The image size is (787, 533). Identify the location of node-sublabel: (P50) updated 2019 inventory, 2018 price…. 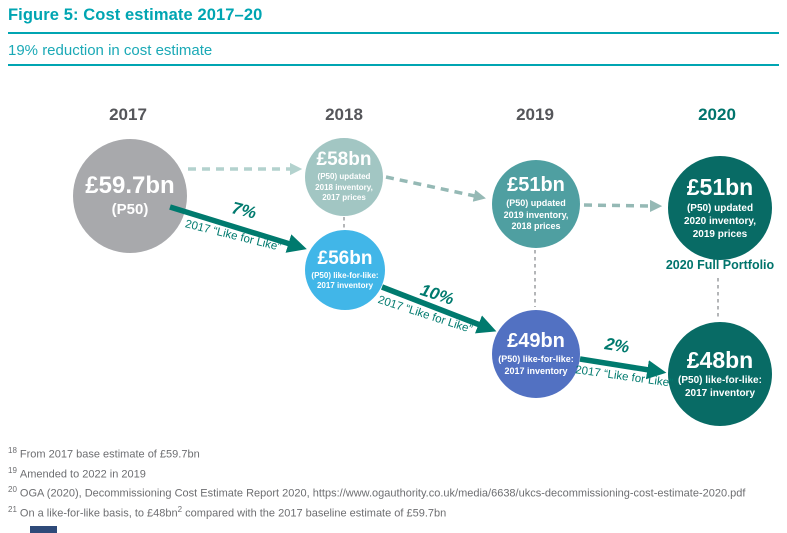
(536, 214).